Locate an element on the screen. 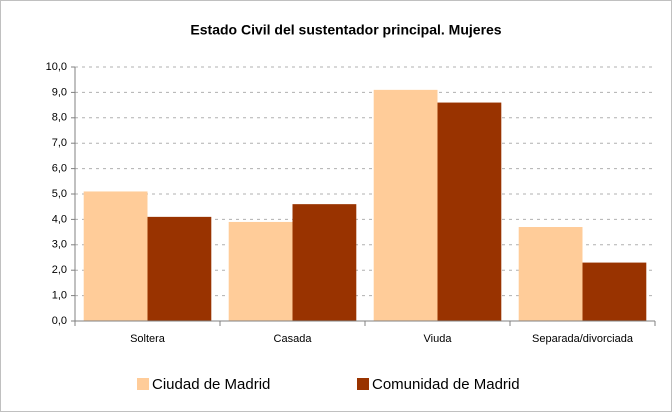  y-tick-label: 0,0 is located at coordinates (59, 321).